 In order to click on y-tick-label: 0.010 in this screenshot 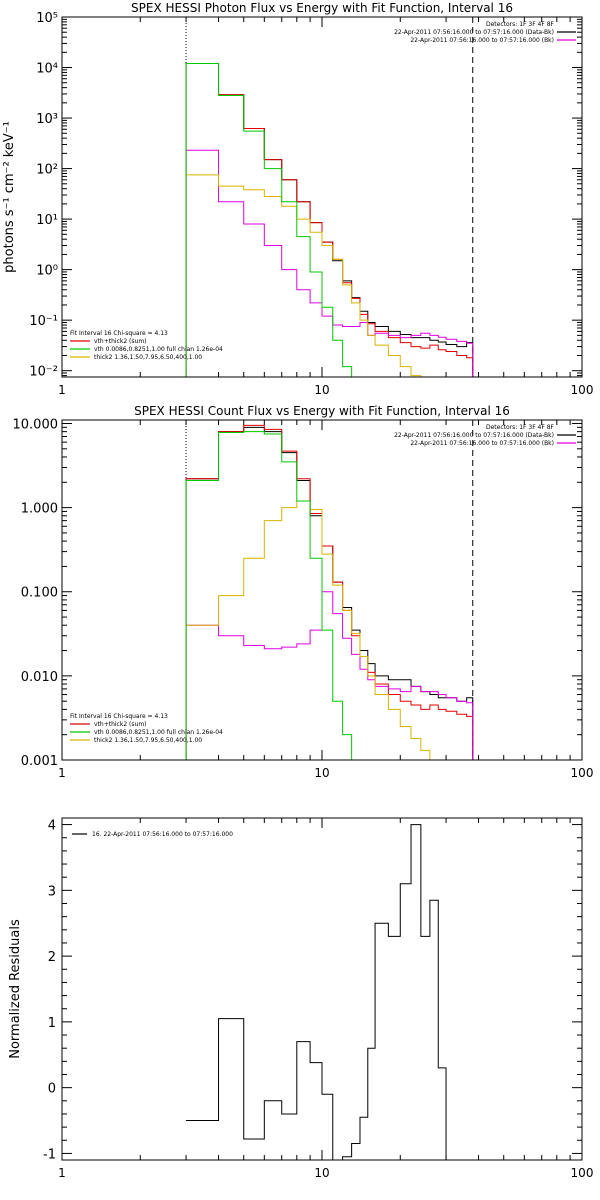, I will do `click(39, 677)`.